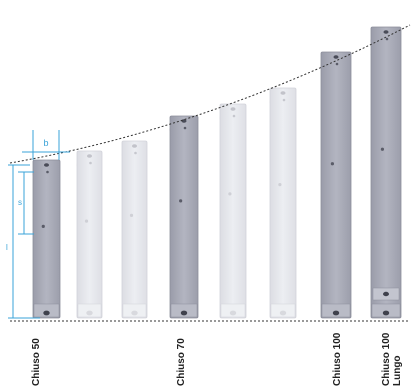 This screenshot has height=390, width=414. I want to click on spacing-dimension, so click(26, 203).